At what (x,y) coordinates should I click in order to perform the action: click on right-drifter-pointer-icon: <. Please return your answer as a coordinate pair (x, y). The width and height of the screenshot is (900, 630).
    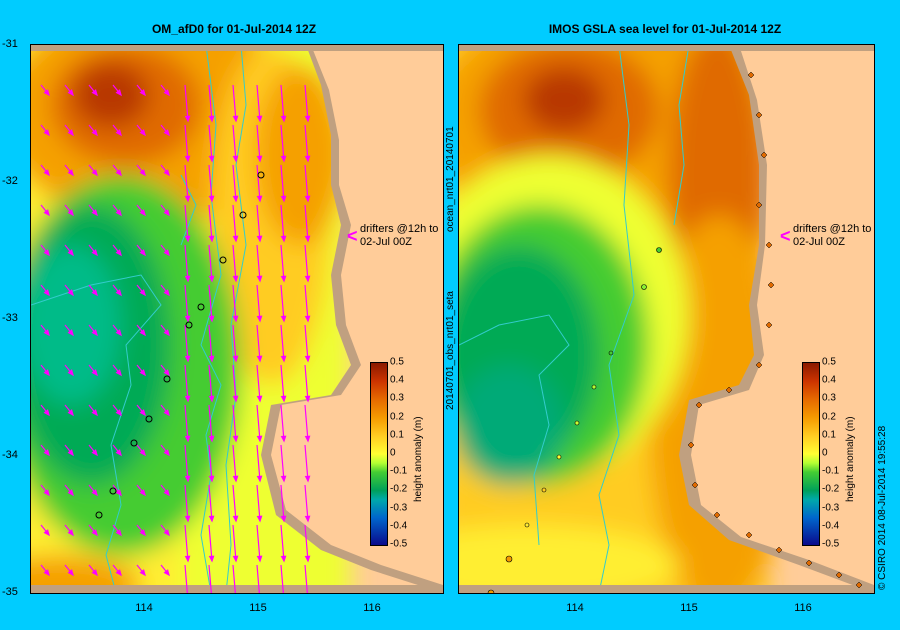
    Looking at the image, I should click on (785, 236).